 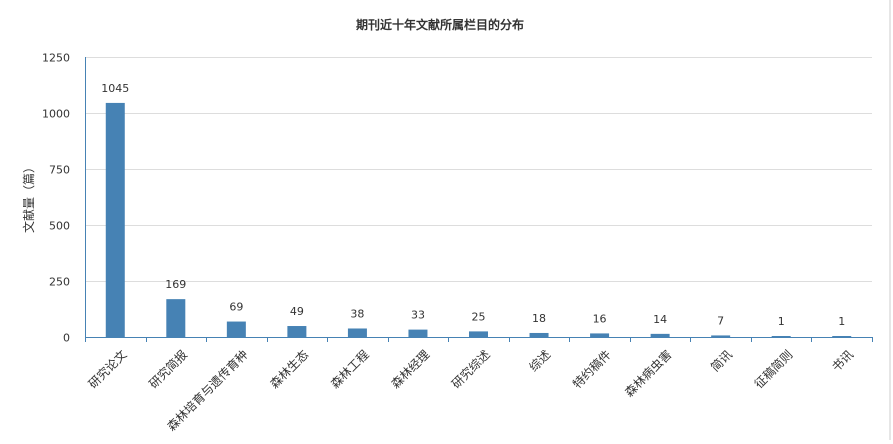 I want to click on data-label: 38, so click(x=357, y=313).